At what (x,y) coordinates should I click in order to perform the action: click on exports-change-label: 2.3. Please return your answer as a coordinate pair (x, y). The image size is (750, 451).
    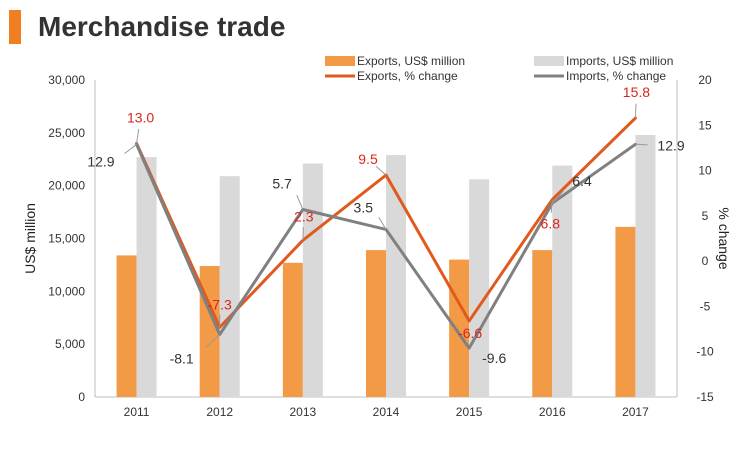
    Looking at the image, I should click on (304, 216).